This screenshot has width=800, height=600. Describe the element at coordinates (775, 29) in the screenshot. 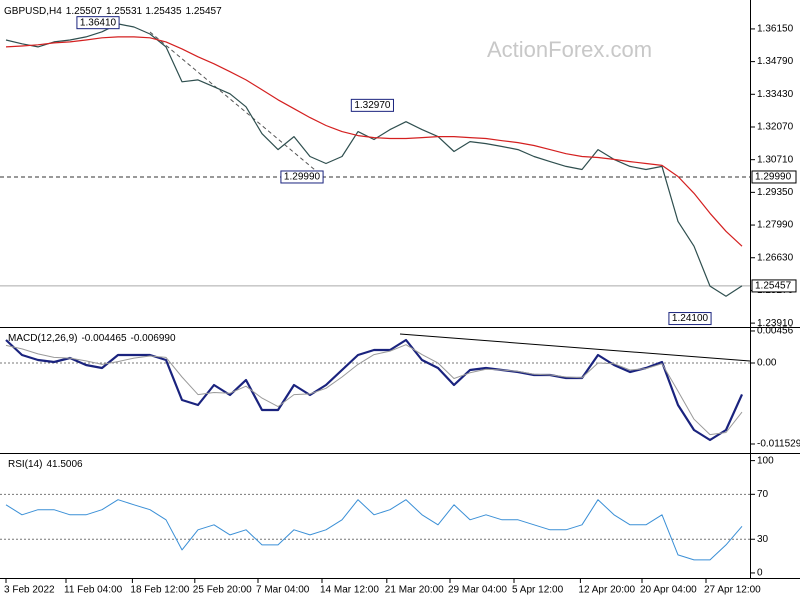

I see `y-tick-label: 1.36150` at that location.